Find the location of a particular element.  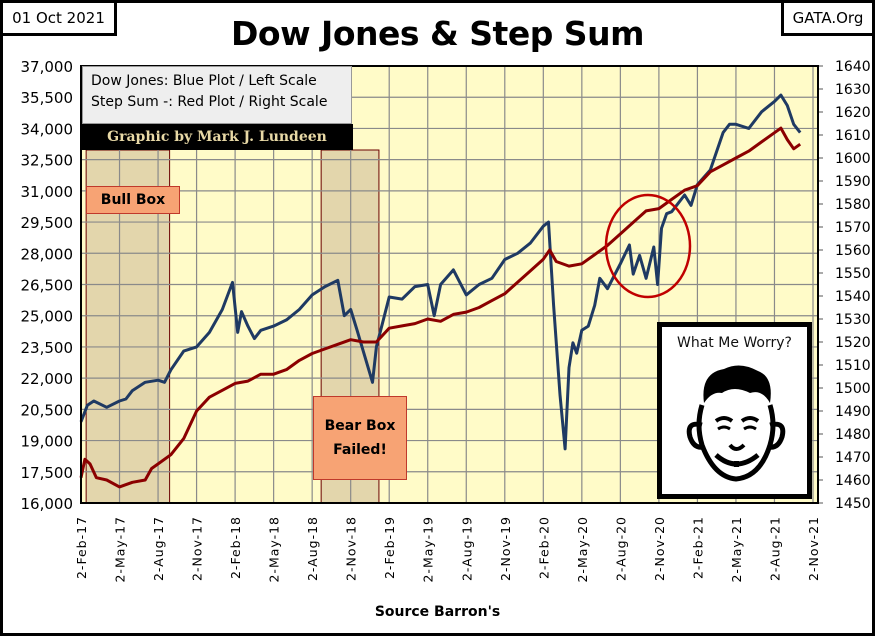

left-tick-label: 34,000 is located at coordinates (47, 129).